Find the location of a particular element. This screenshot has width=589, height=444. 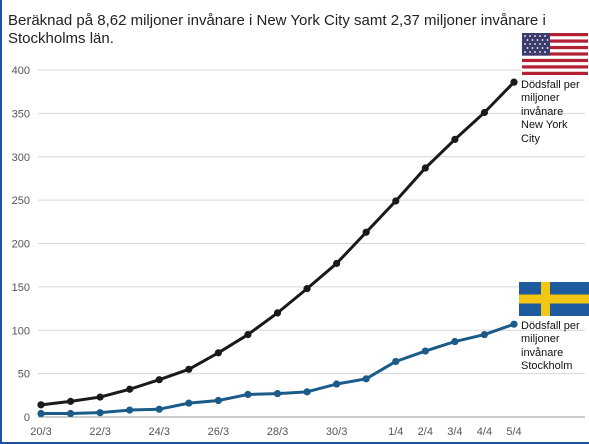

y-tick-label: 0 is located at coordinates (27, 418).